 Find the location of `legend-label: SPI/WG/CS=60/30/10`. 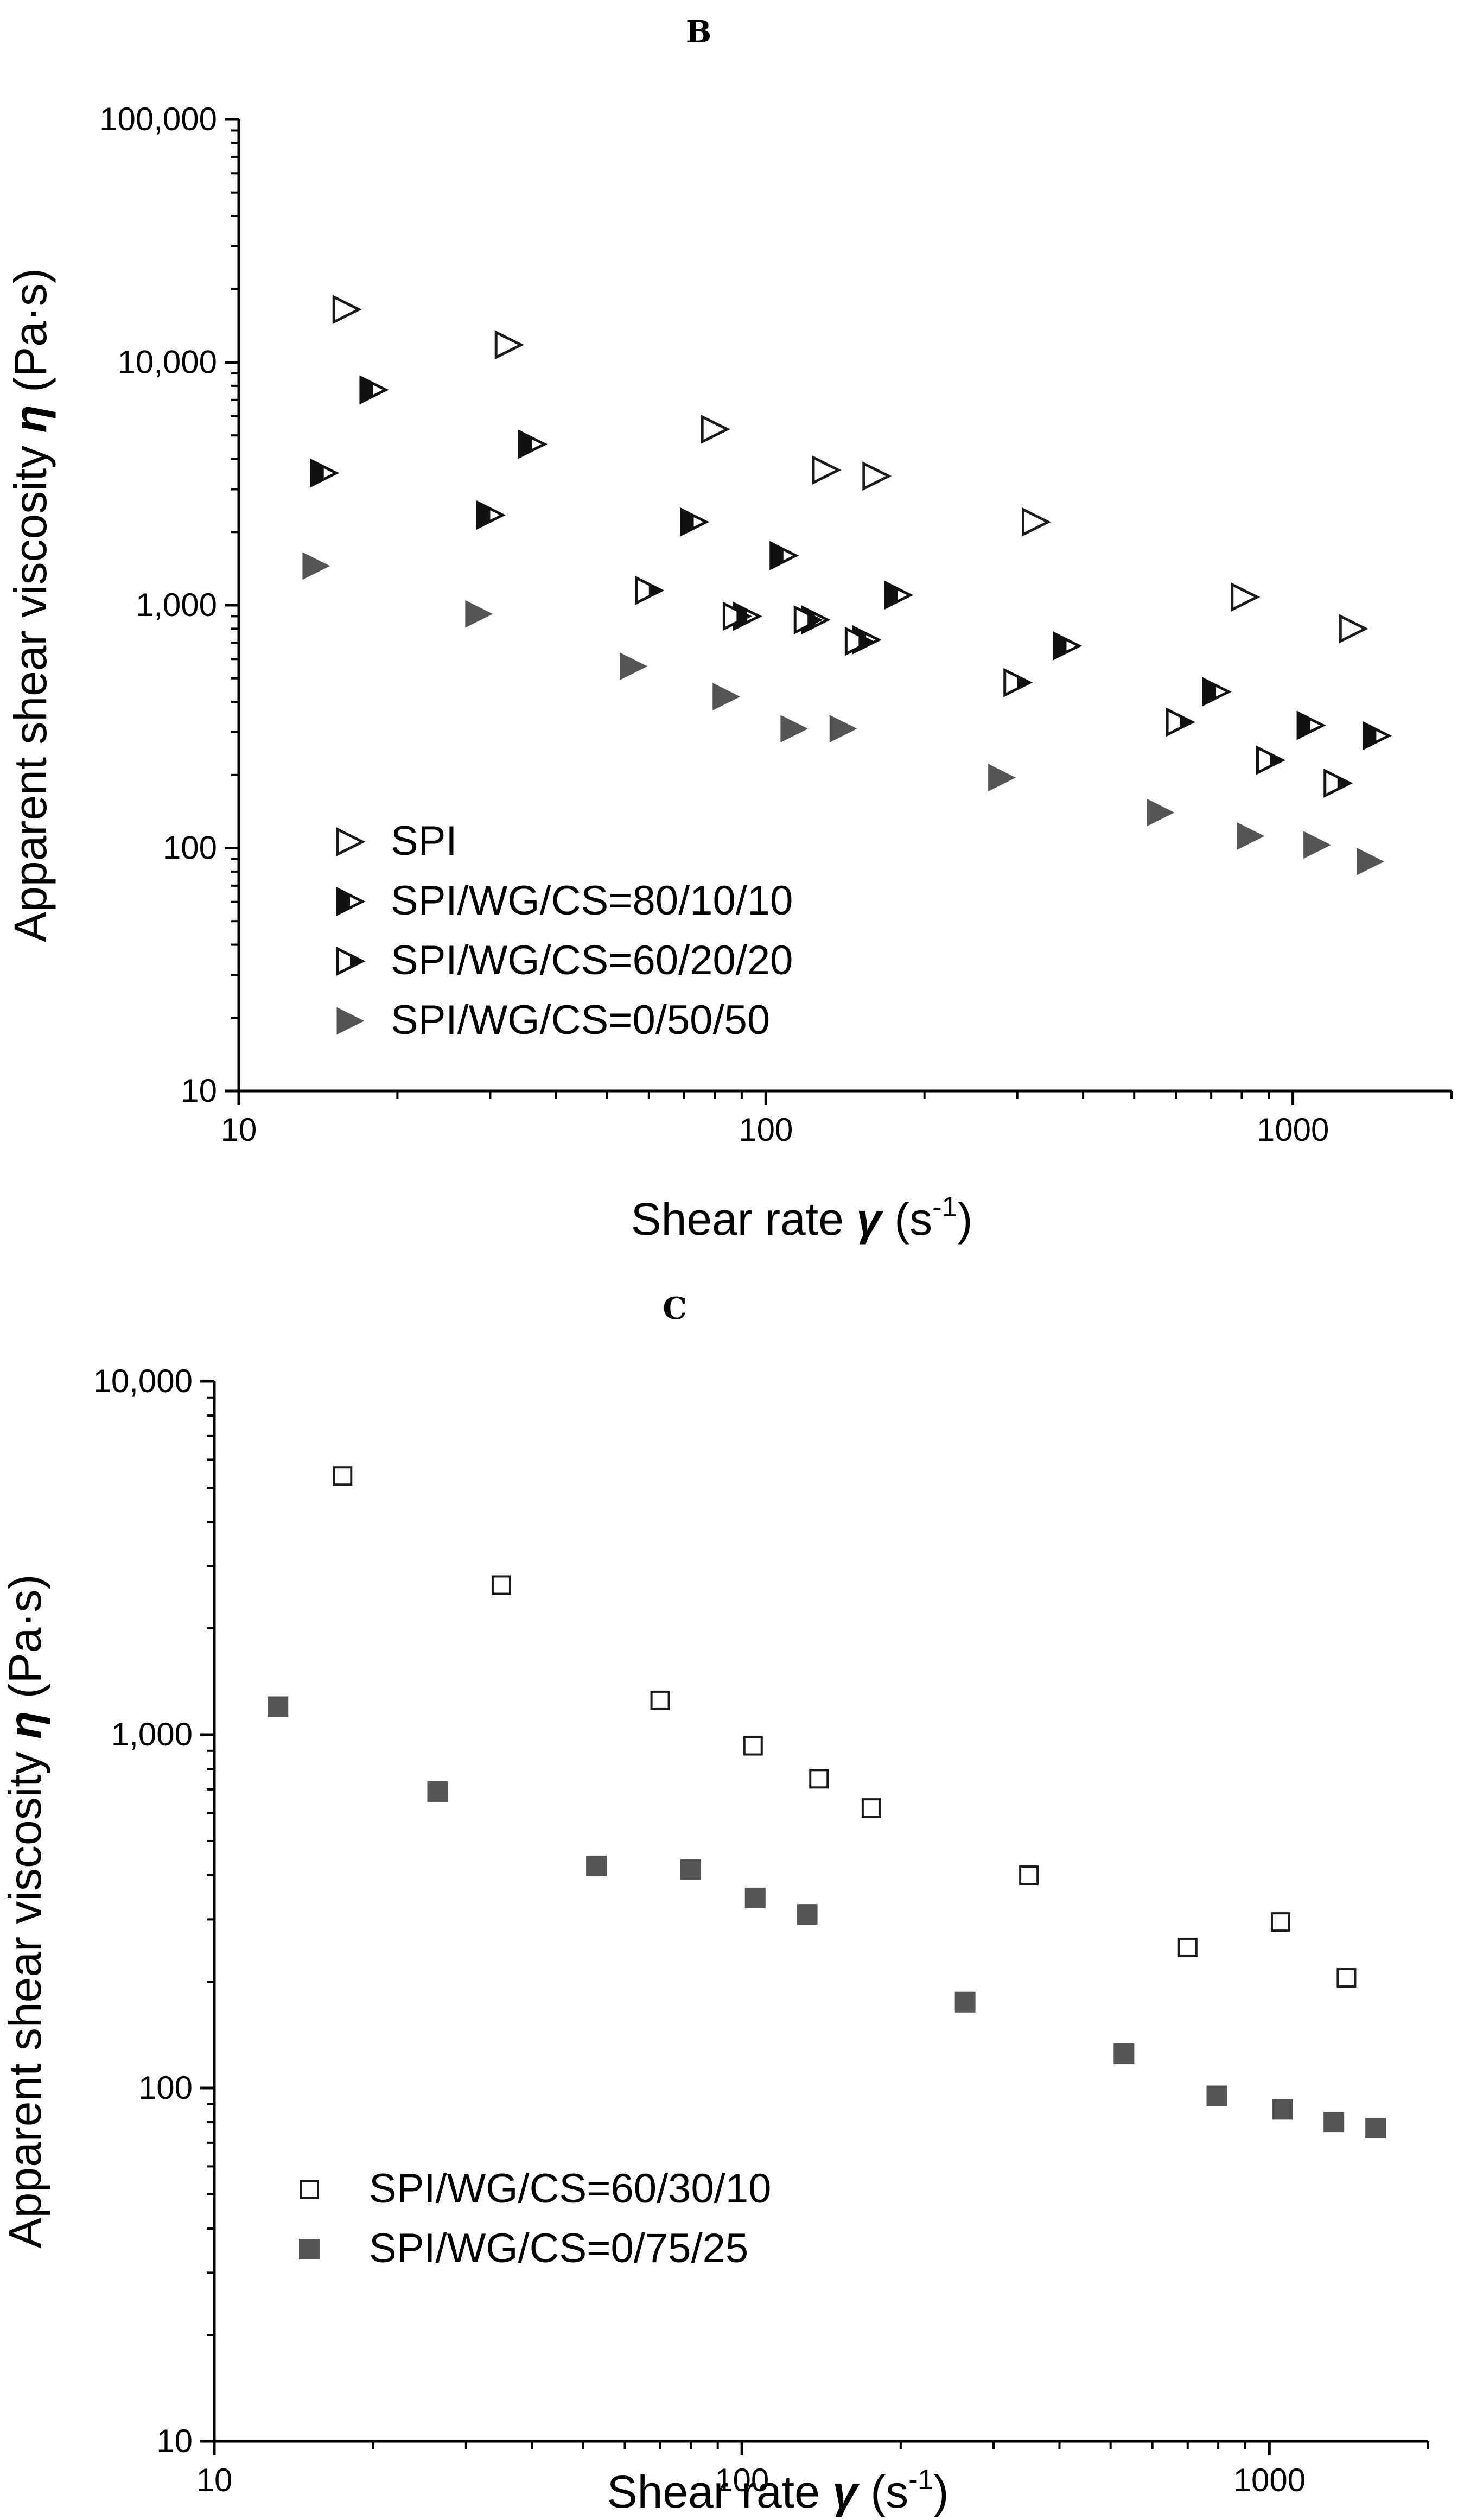

legend-label: SPI/WG/CS=60/30/10 is located at coordinates (570, 2189).